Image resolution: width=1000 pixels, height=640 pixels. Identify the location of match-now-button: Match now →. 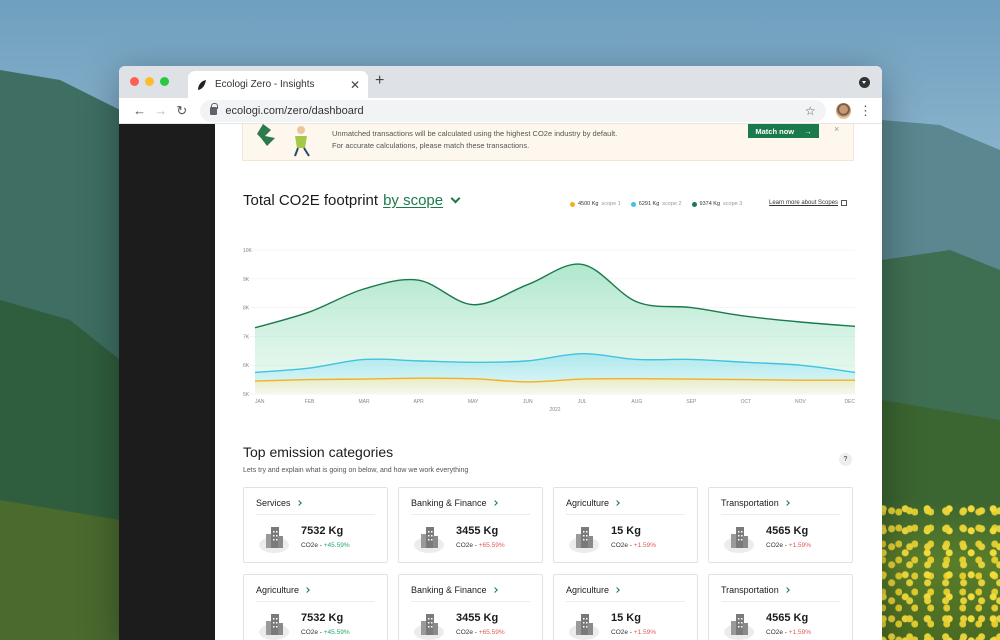
(783, 131).